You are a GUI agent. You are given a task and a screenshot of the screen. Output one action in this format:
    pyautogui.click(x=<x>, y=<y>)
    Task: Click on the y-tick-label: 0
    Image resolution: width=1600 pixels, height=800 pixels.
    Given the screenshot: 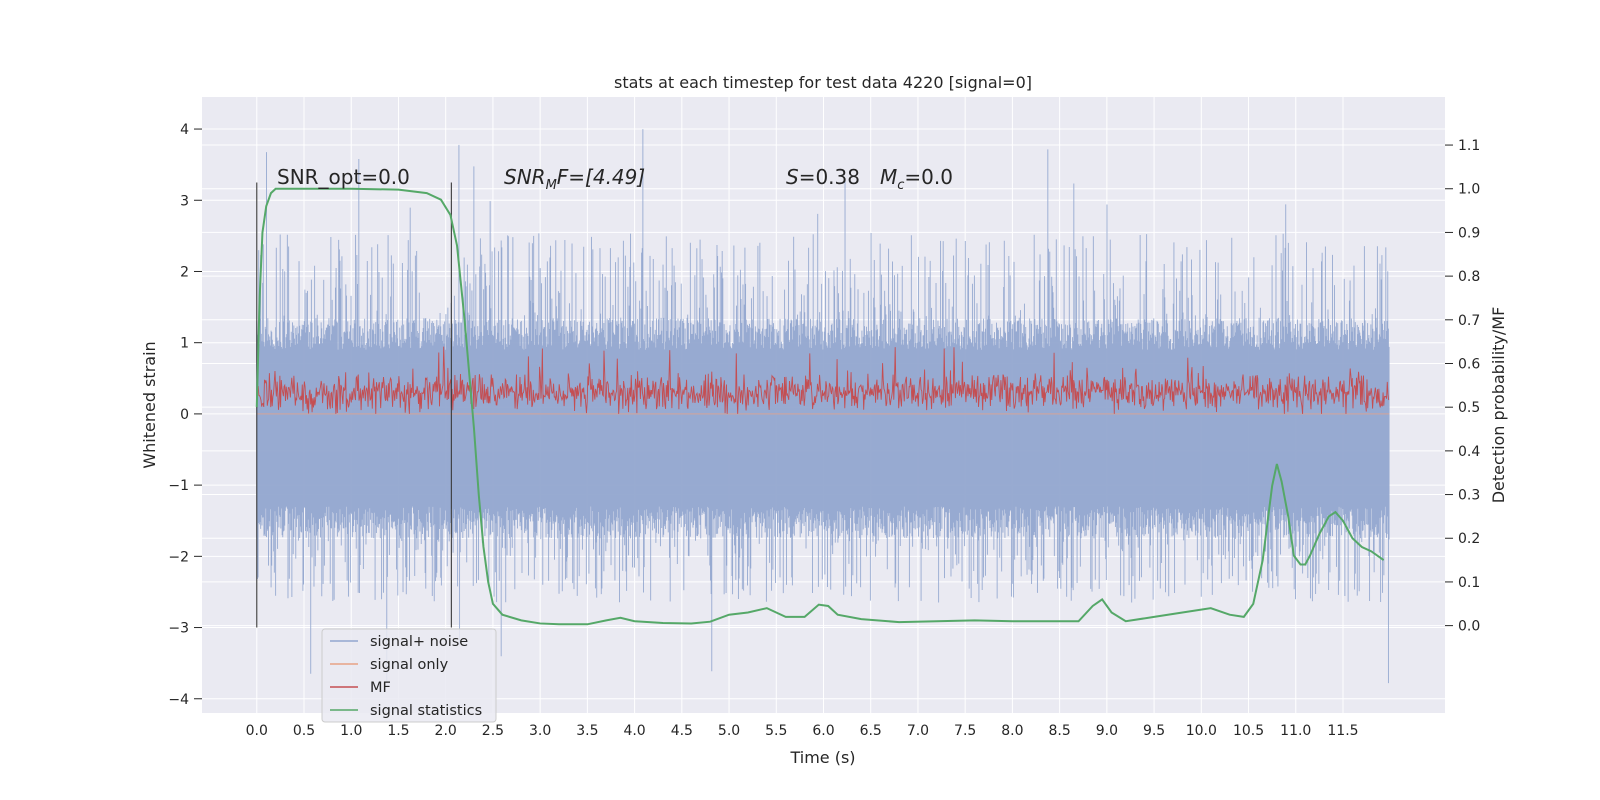 What is the action you would take?
    pyautogui.click(x=184, y=415)
    